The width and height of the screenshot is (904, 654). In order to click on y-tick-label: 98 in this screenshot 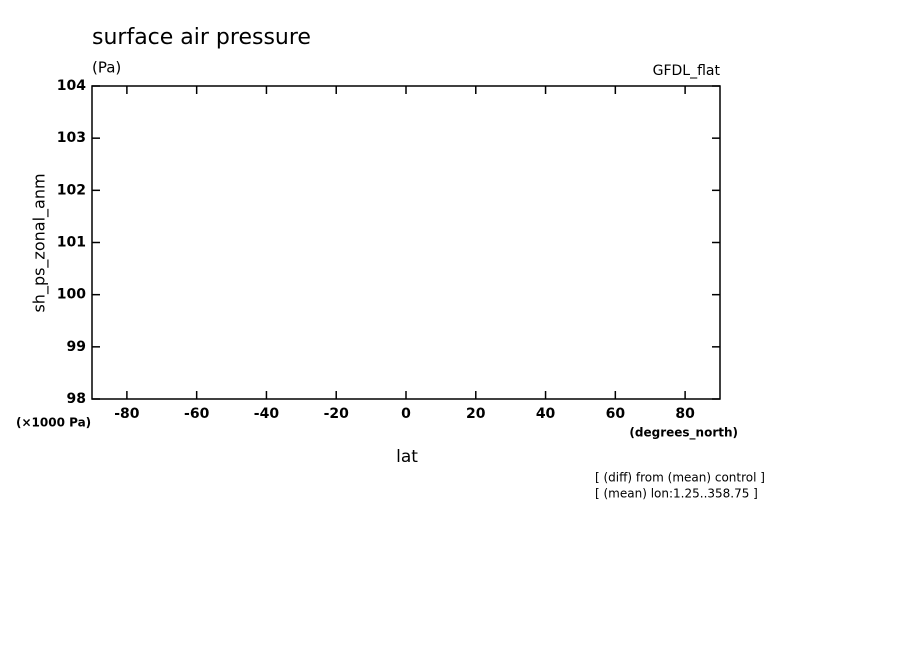, I will do `click(76, 399)`.